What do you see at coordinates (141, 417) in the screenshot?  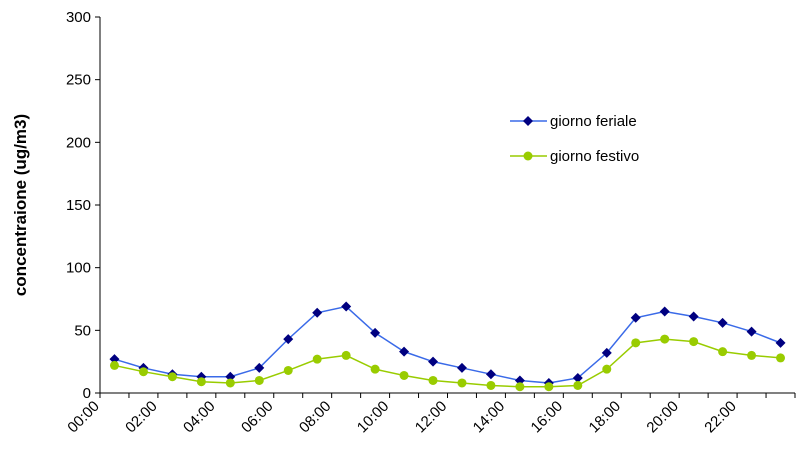 I see `x-tick-label: 02:00` at bounding box center [141, 417].